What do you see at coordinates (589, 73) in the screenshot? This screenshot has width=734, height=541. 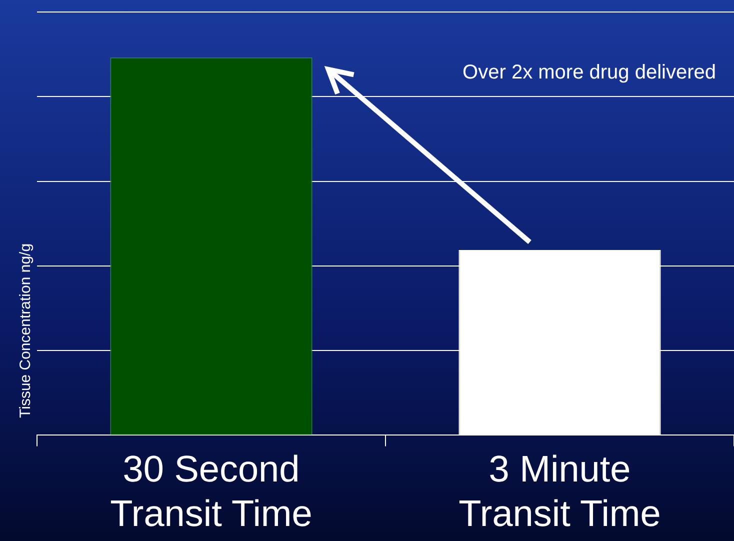 I see `annotation: Over 2x more drug delivered` at bounding box center [589, 73].